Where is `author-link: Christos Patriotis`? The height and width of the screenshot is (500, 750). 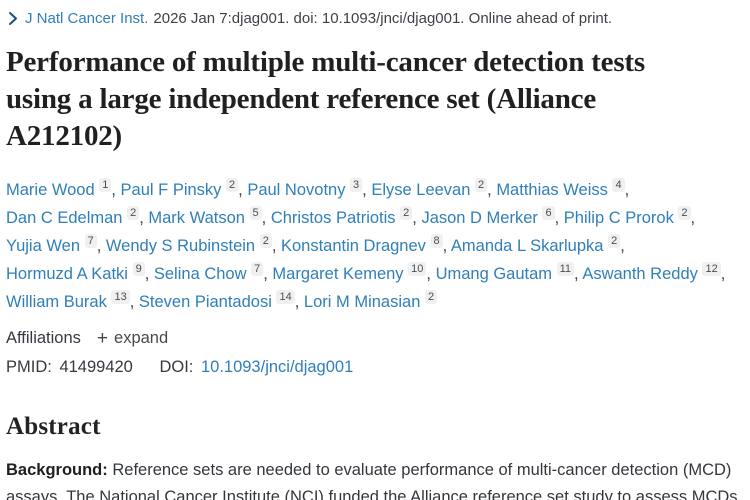
author-link: Christos Patriotis is located at coordinates (333, 218).